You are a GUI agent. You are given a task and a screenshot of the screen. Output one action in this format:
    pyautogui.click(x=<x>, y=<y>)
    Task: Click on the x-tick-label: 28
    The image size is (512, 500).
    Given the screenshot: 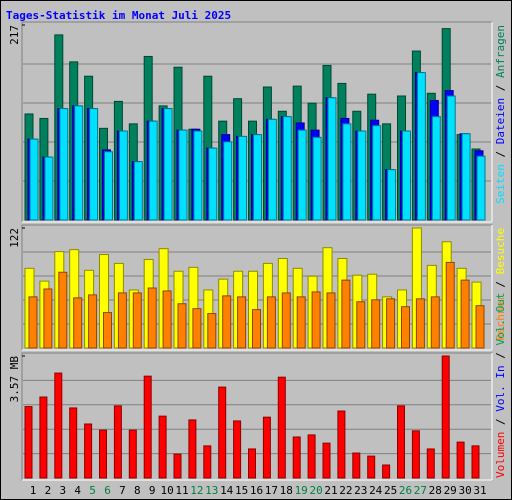 What is the action you would take?
    pyautogui.click(x=435, y=490)
    